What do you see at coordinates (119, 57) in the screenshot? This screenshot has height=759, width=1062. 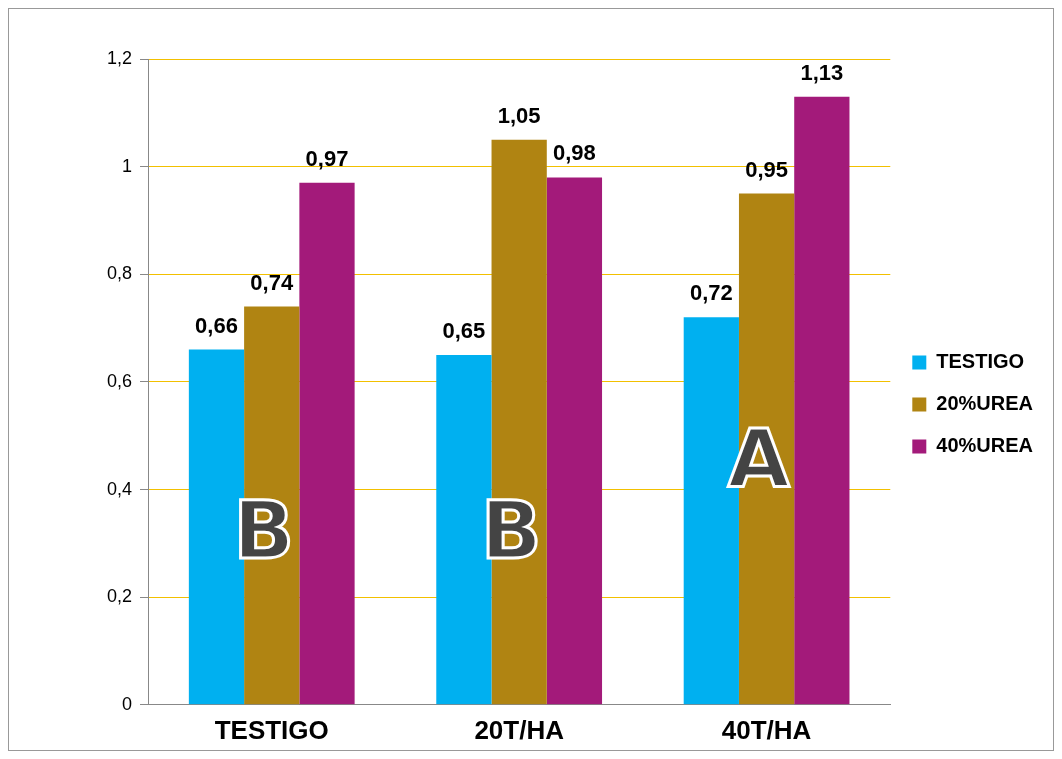 I see `y-tick-label: 1,2` at bounding box center [119, 57].